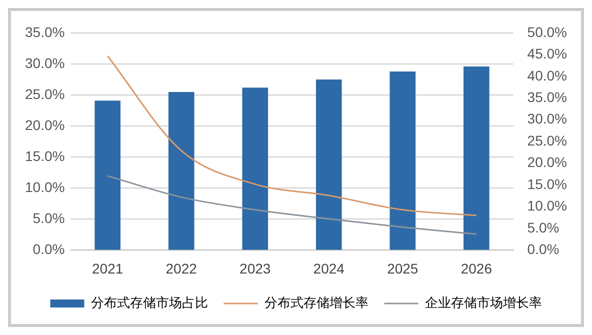 Image resolution: width=592 pixels, height=335 pixels. I want to click on y-tick-label: 20.0%, so click(44, 124).